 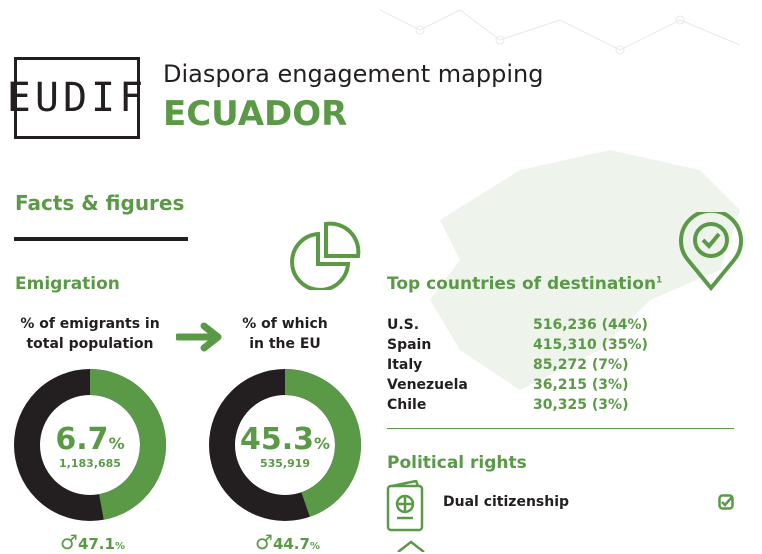 I want to click on dual-citizenship-label: Dual citizenship, so click(x=506, y=502).